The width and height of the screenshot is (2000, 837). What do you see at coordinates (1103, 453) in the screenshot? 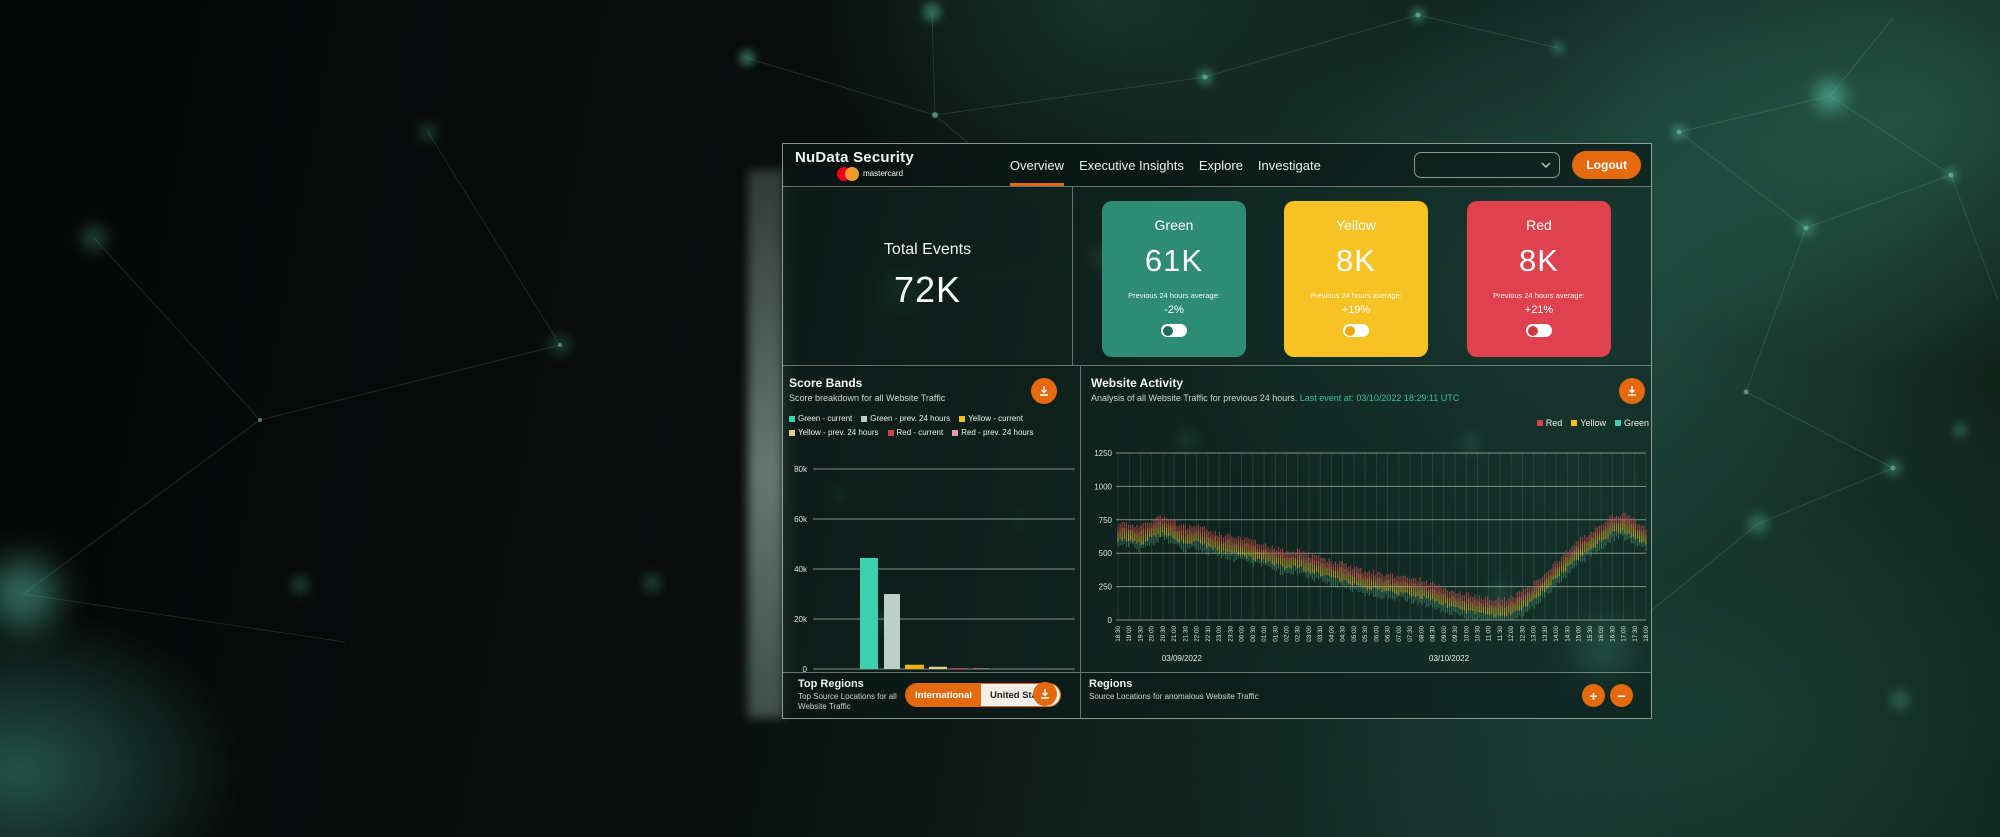
I see `svg-text: 1250` at bounding box center [1103, 453].